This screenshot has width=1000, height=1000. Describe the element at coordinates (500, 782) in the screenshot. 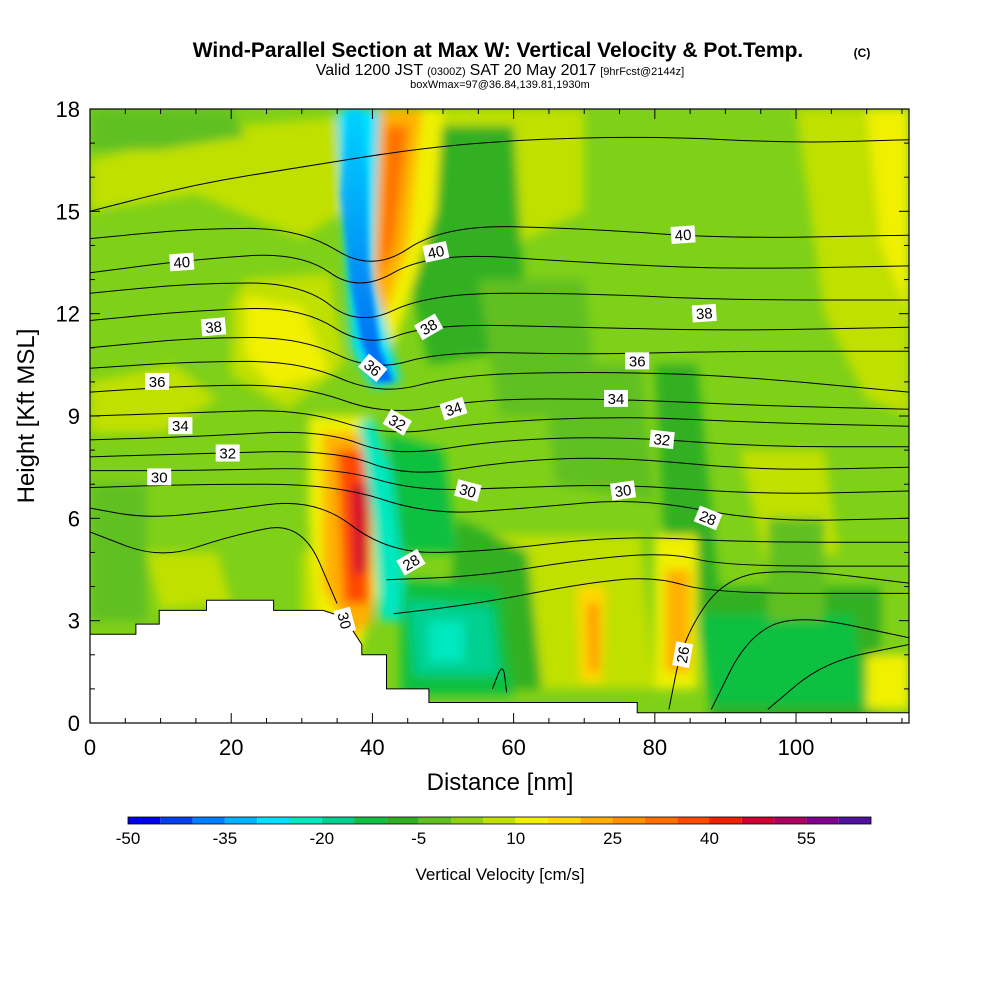

I see `x-axis-label: Distance [nm]` at that location.